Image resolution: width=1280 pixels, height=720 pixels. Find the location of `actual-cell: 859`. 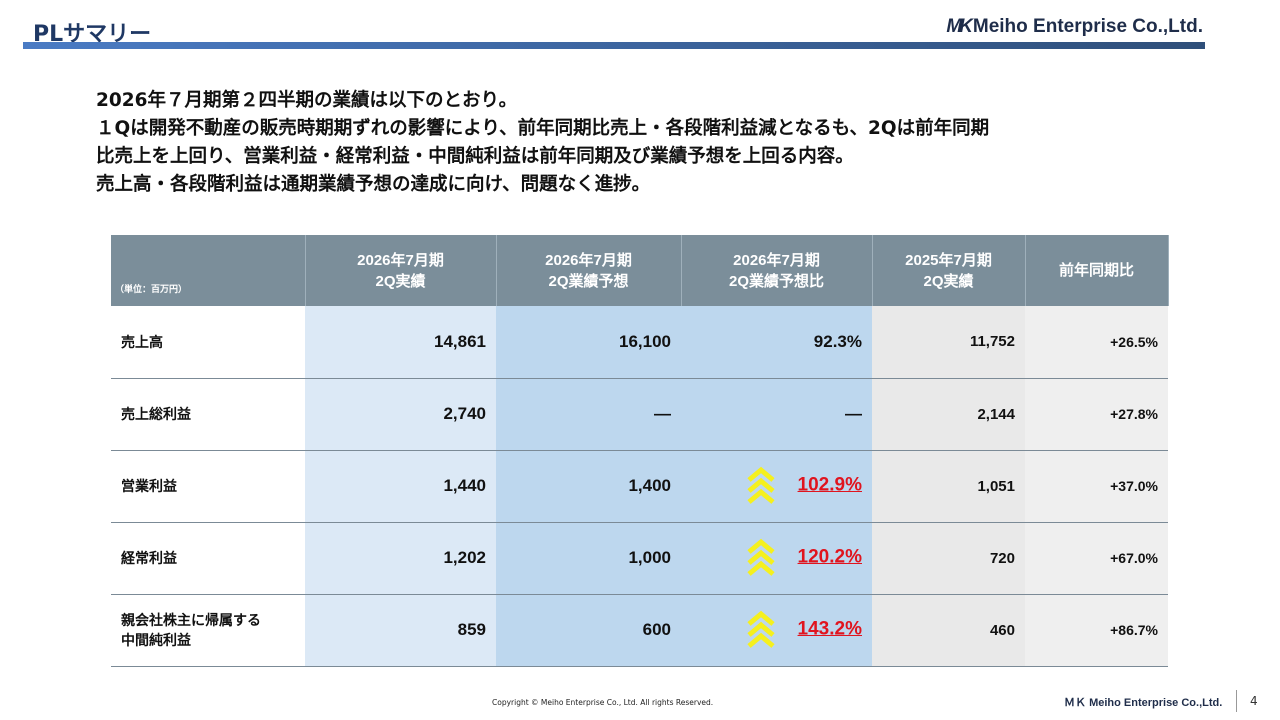

actual-cell: 859 is located at coordinates (400, 630).